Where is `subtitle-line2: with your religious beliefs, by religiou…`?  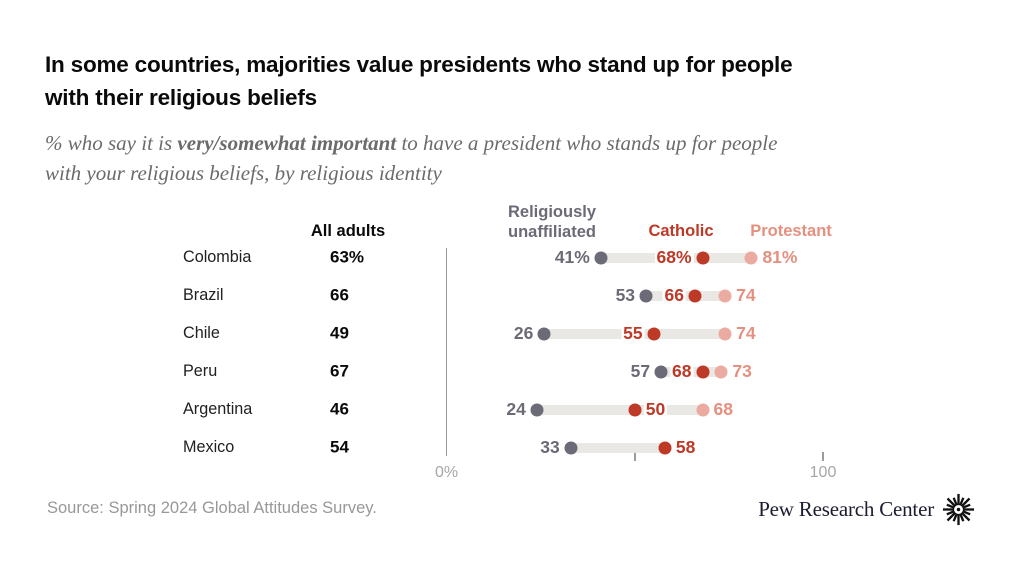 subtitle-line2: with your religious beliefs, by religiou… is located at coordinates (243, 173).